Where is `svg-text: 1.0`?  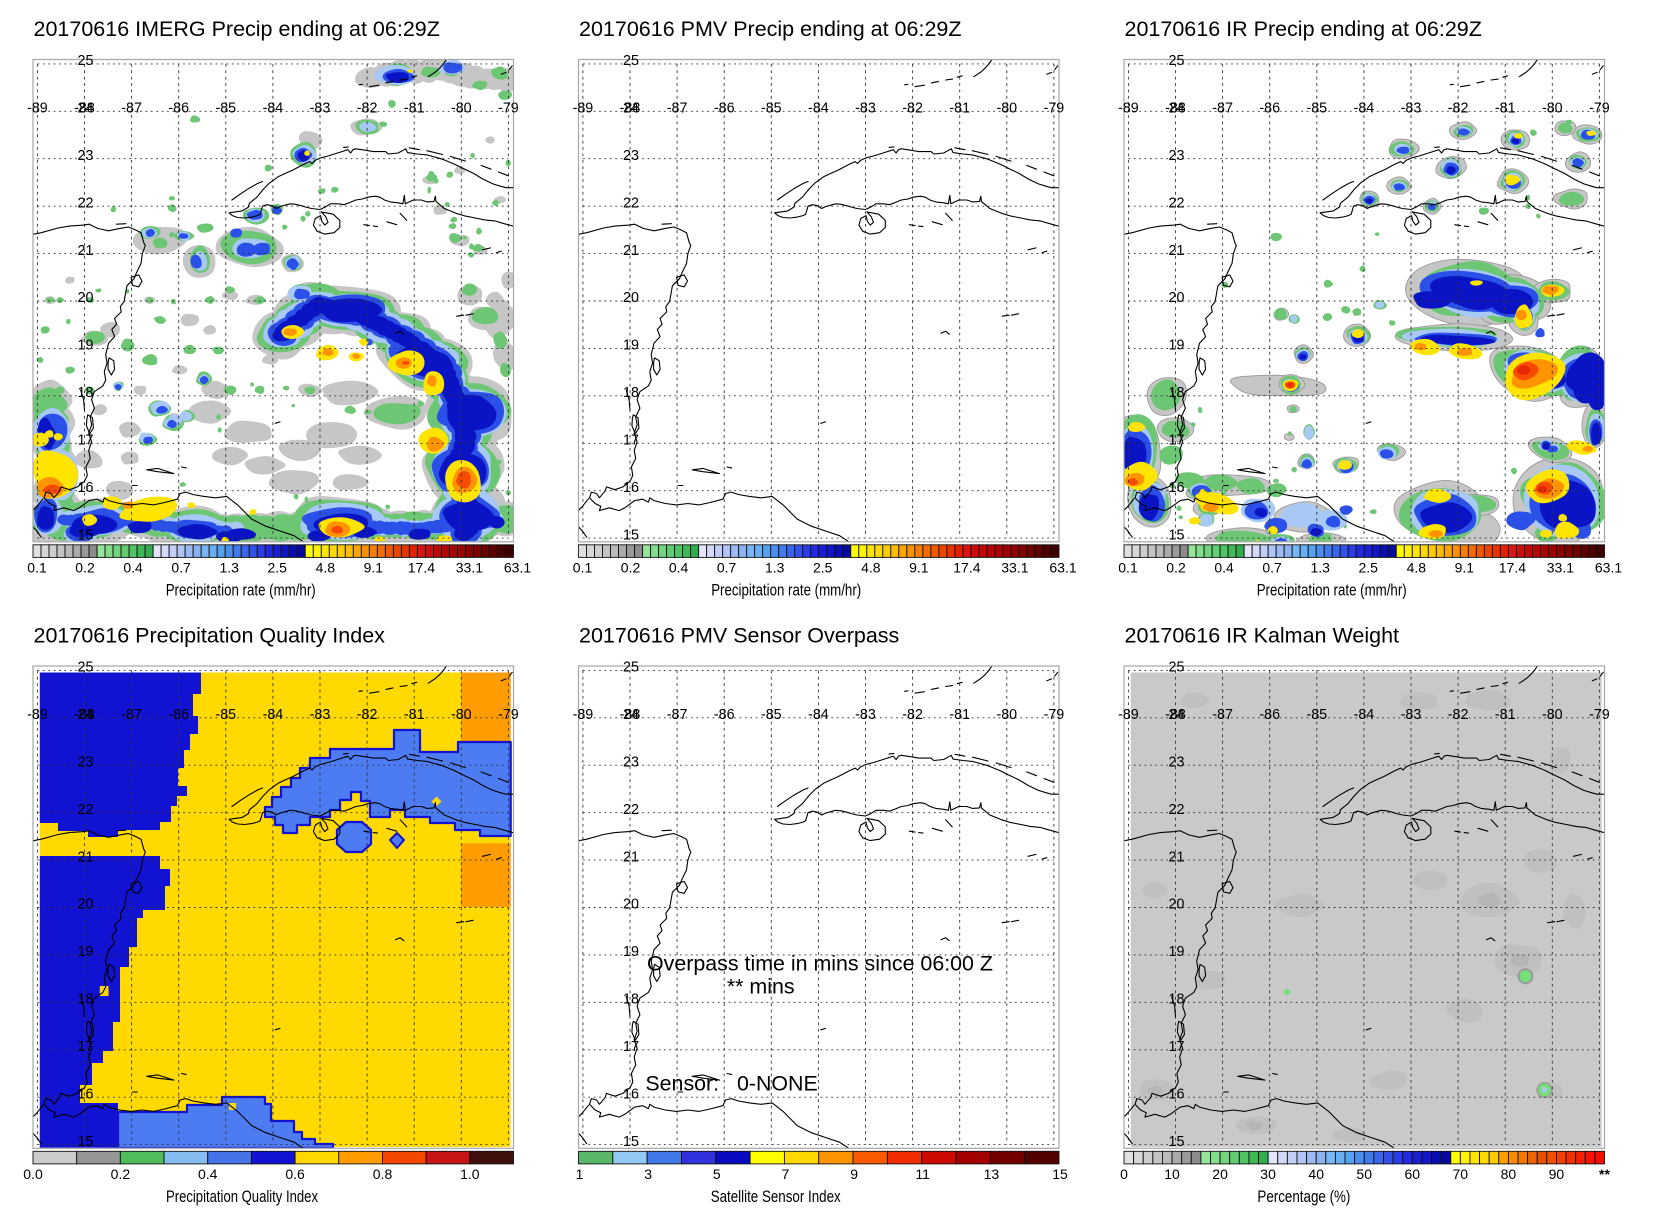
svg-text: 1.0 is located at coordinates (470, 1174).